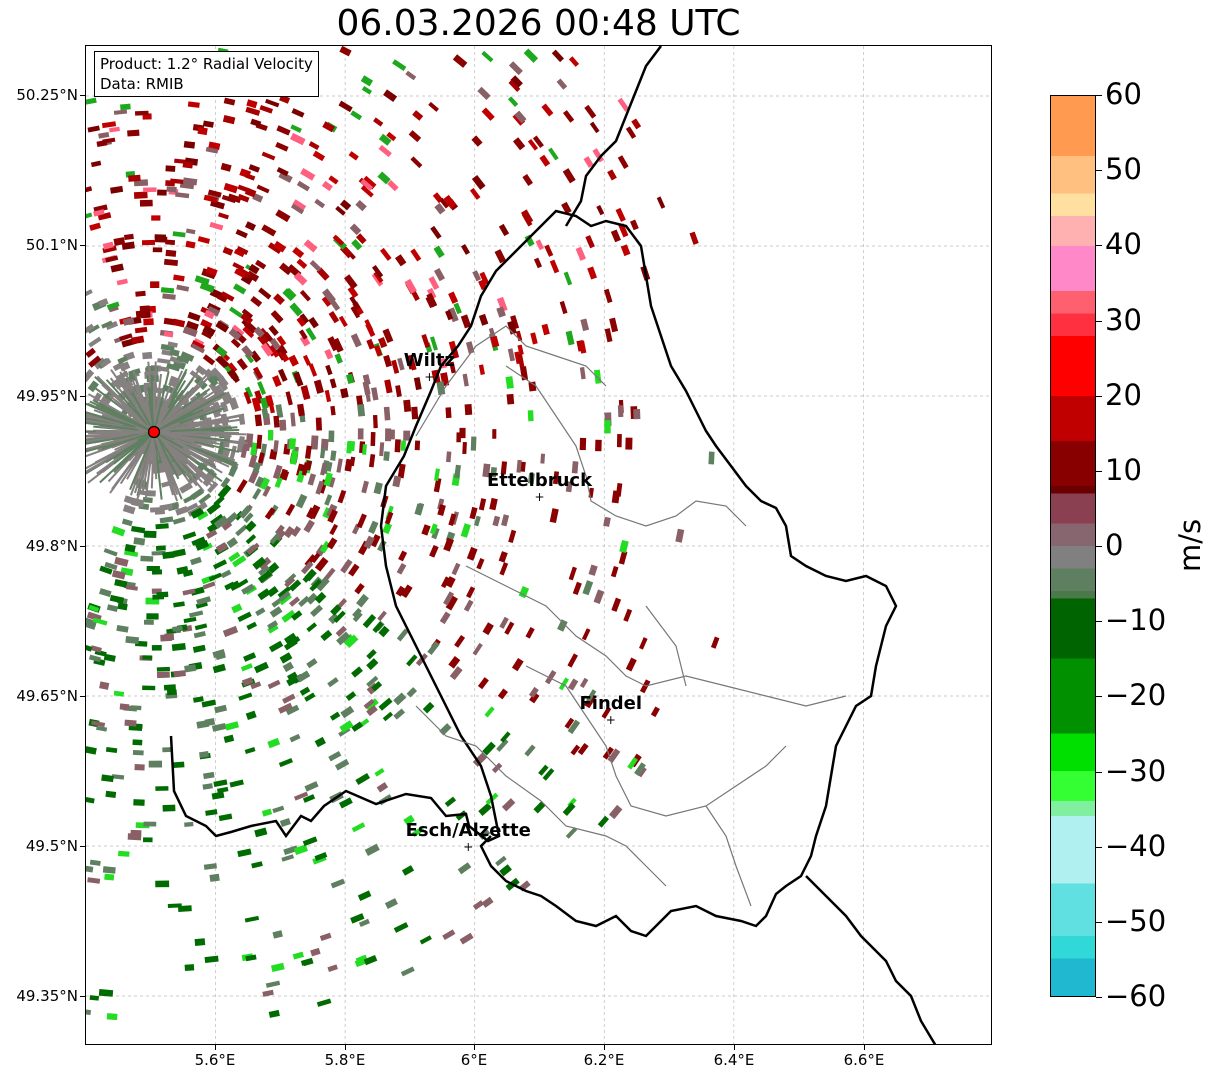 Image resolution: width=1207 pixels, height=1081 pixels. What do you see at coordinates (154, 432) in the screenshot?
I see `radar-site-dot` at bounding box center [154, 432].